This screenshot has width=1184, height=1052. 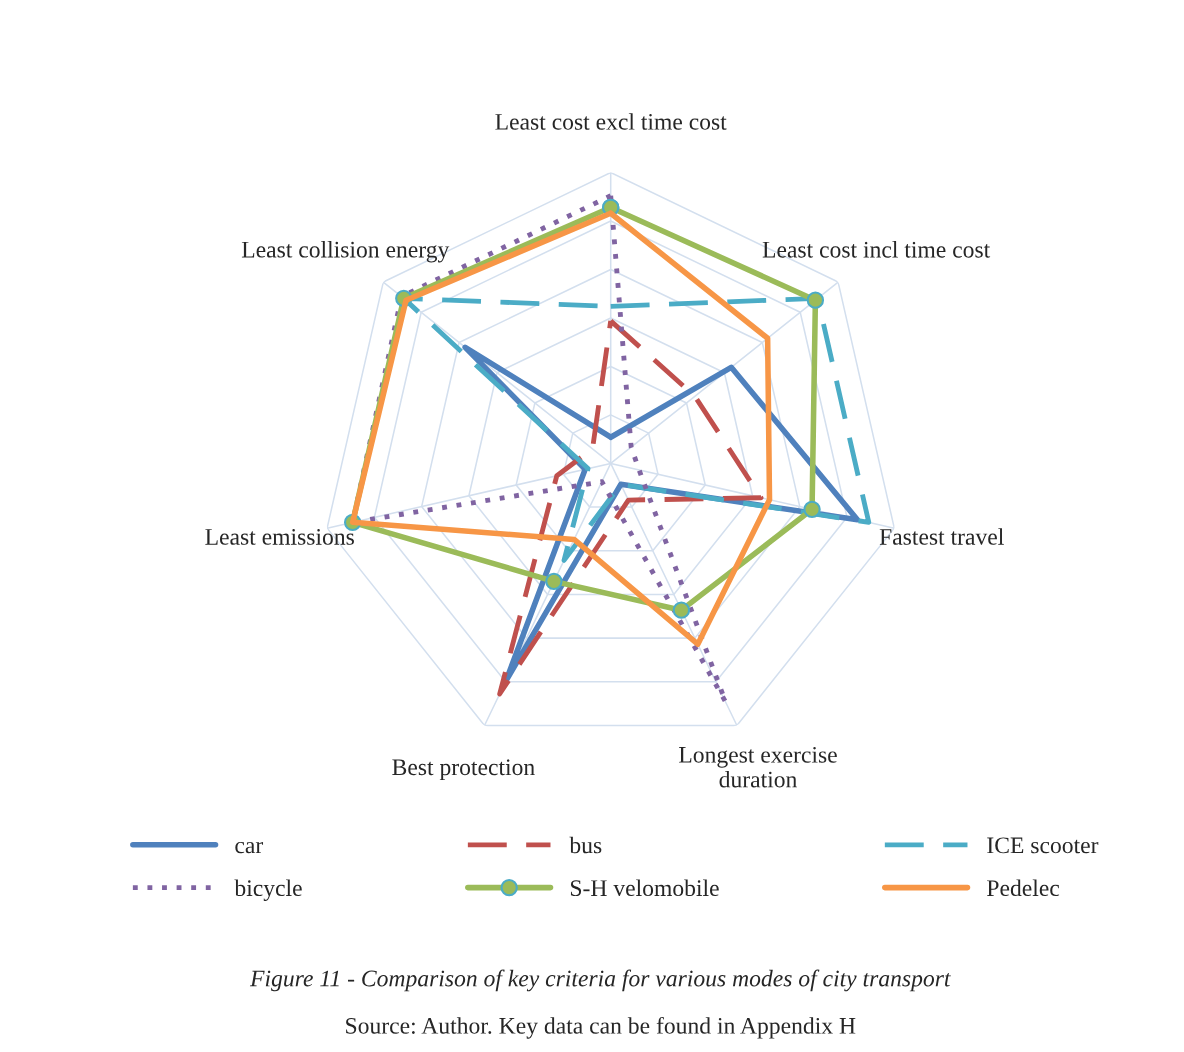 What do you see at coordinates (1023, 888) in the screenshot?
I see `legend-label: Pedelec` at bounding box center [1023, 888].